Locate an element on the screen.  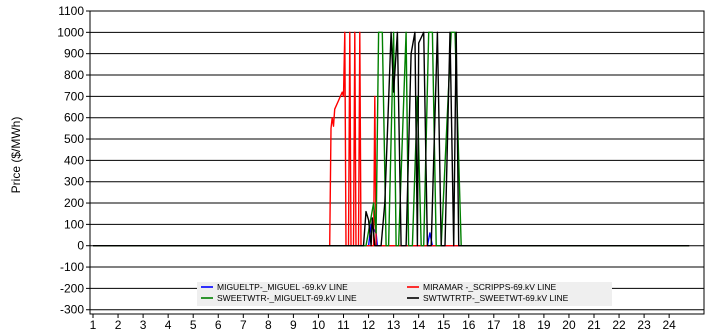
y-tick-label: 800 is located at coordinates (74, 75).